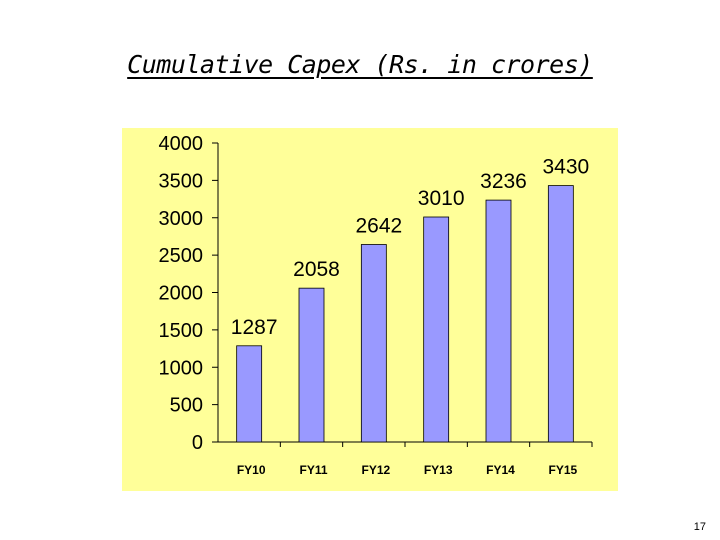 Image resolution: width=720 pixels, height=540 pixels. What do you see at coordinates (181, 294) in the screenshot?
I see `y-tick-label: 2000` at bounding box center [181, 294].